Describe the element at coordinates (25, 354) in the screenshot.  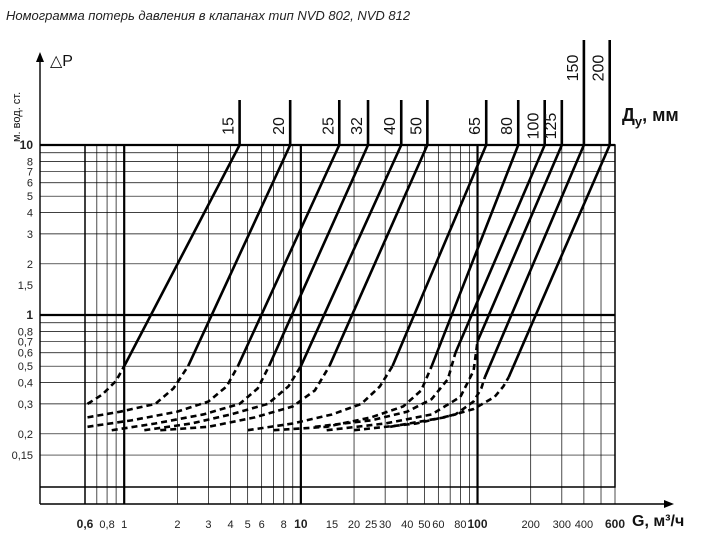
I see `y-tick-label: 0,6` at that location.